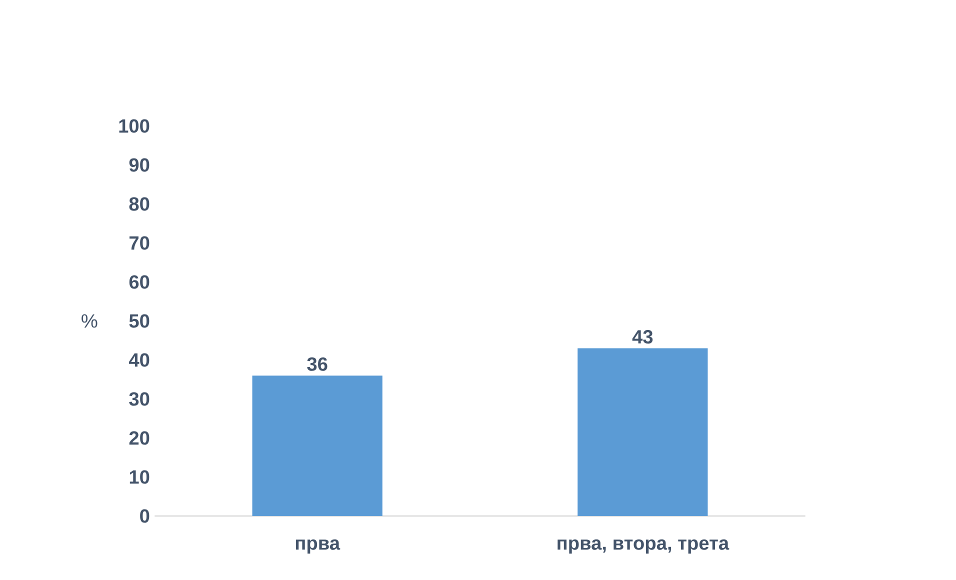  Describe the element at coordinates (139, 438) in the screenshot. I see `y-tick-label: 20` at that location.